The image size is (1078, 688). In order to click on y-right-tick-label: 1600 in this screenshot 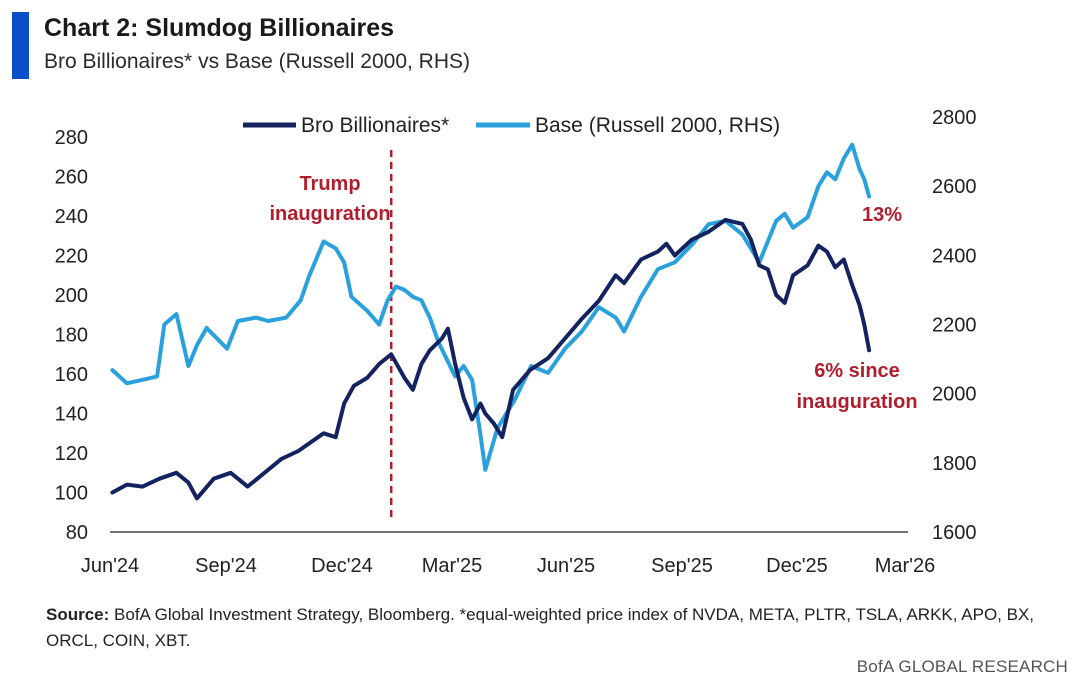, I will do `click(954, 533)`.